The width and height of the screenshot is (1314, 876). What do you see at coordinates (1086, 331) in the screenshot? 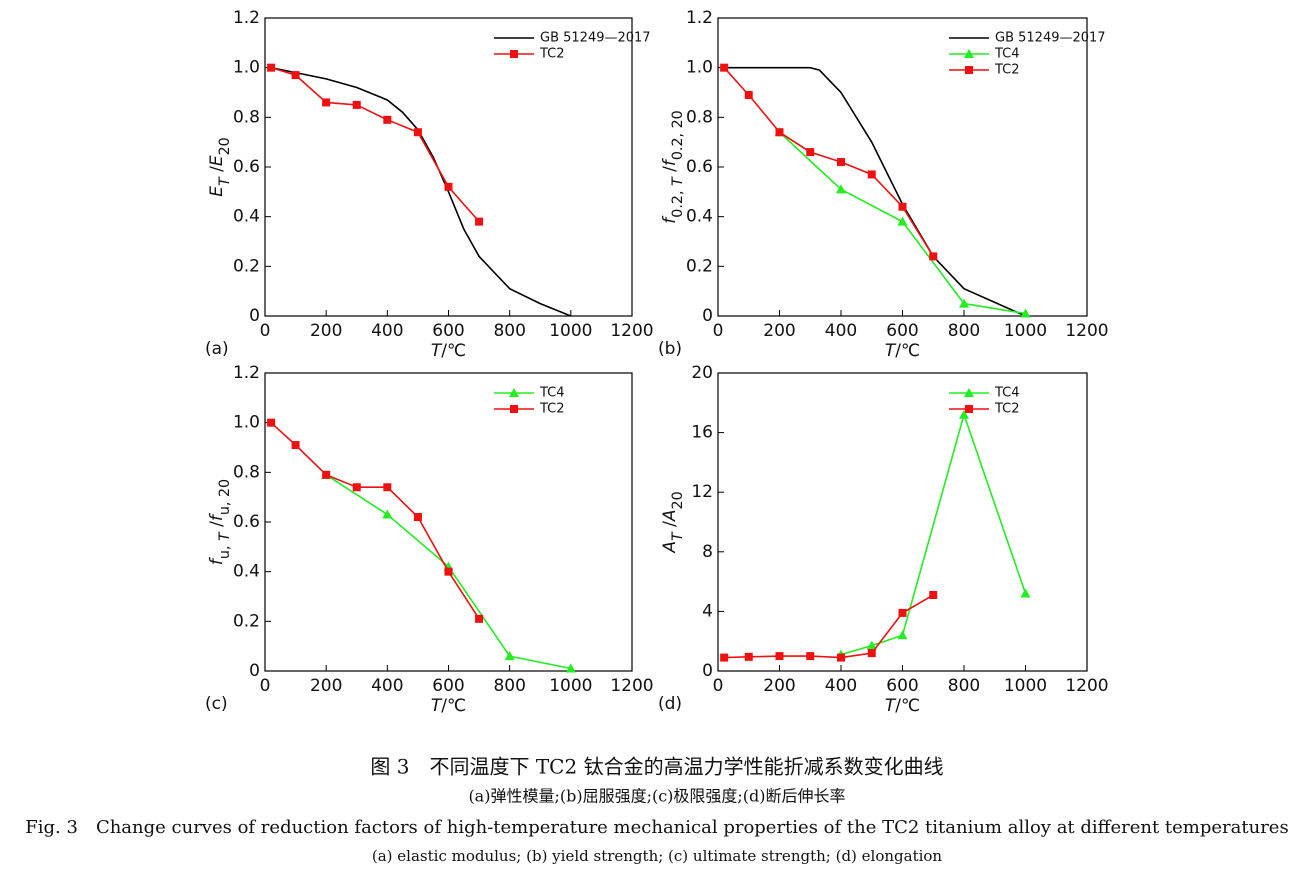
I see `x-tick-label: 1200` at bounding box center [1086, 331].